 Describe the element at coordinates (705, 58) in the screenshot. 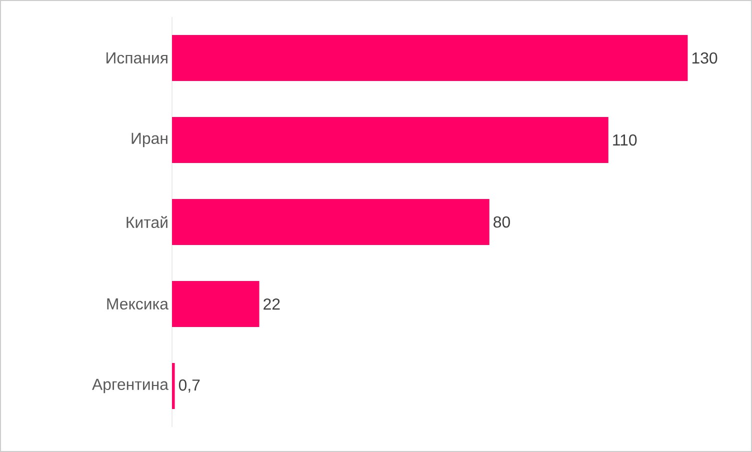

I see `data-label: 130` at that location.